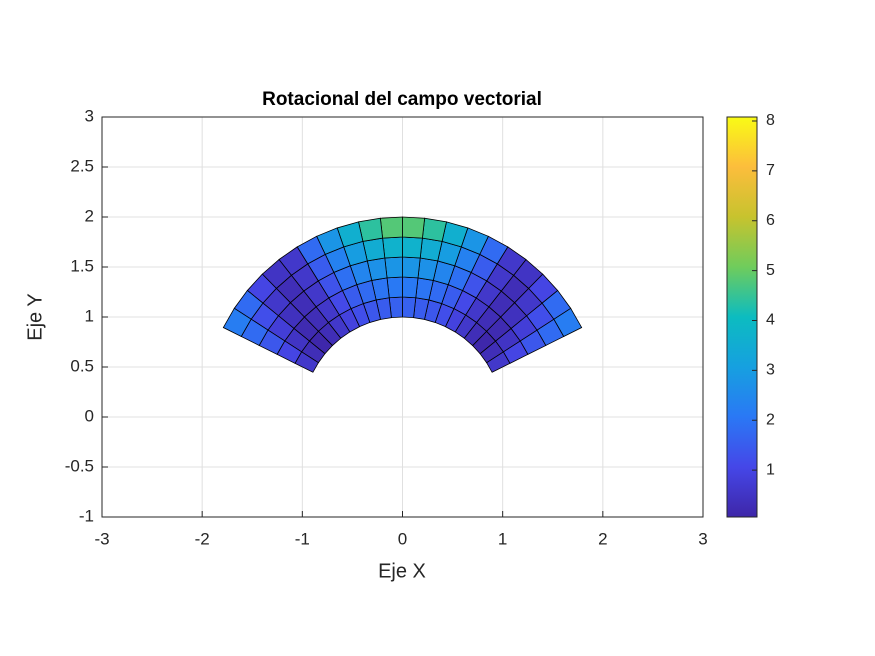 This screenshot has height=656, width=875. Describe the element at coordinates (35, 316) in the screenshot. I see `y-axis-label: Eje Y` at that location.